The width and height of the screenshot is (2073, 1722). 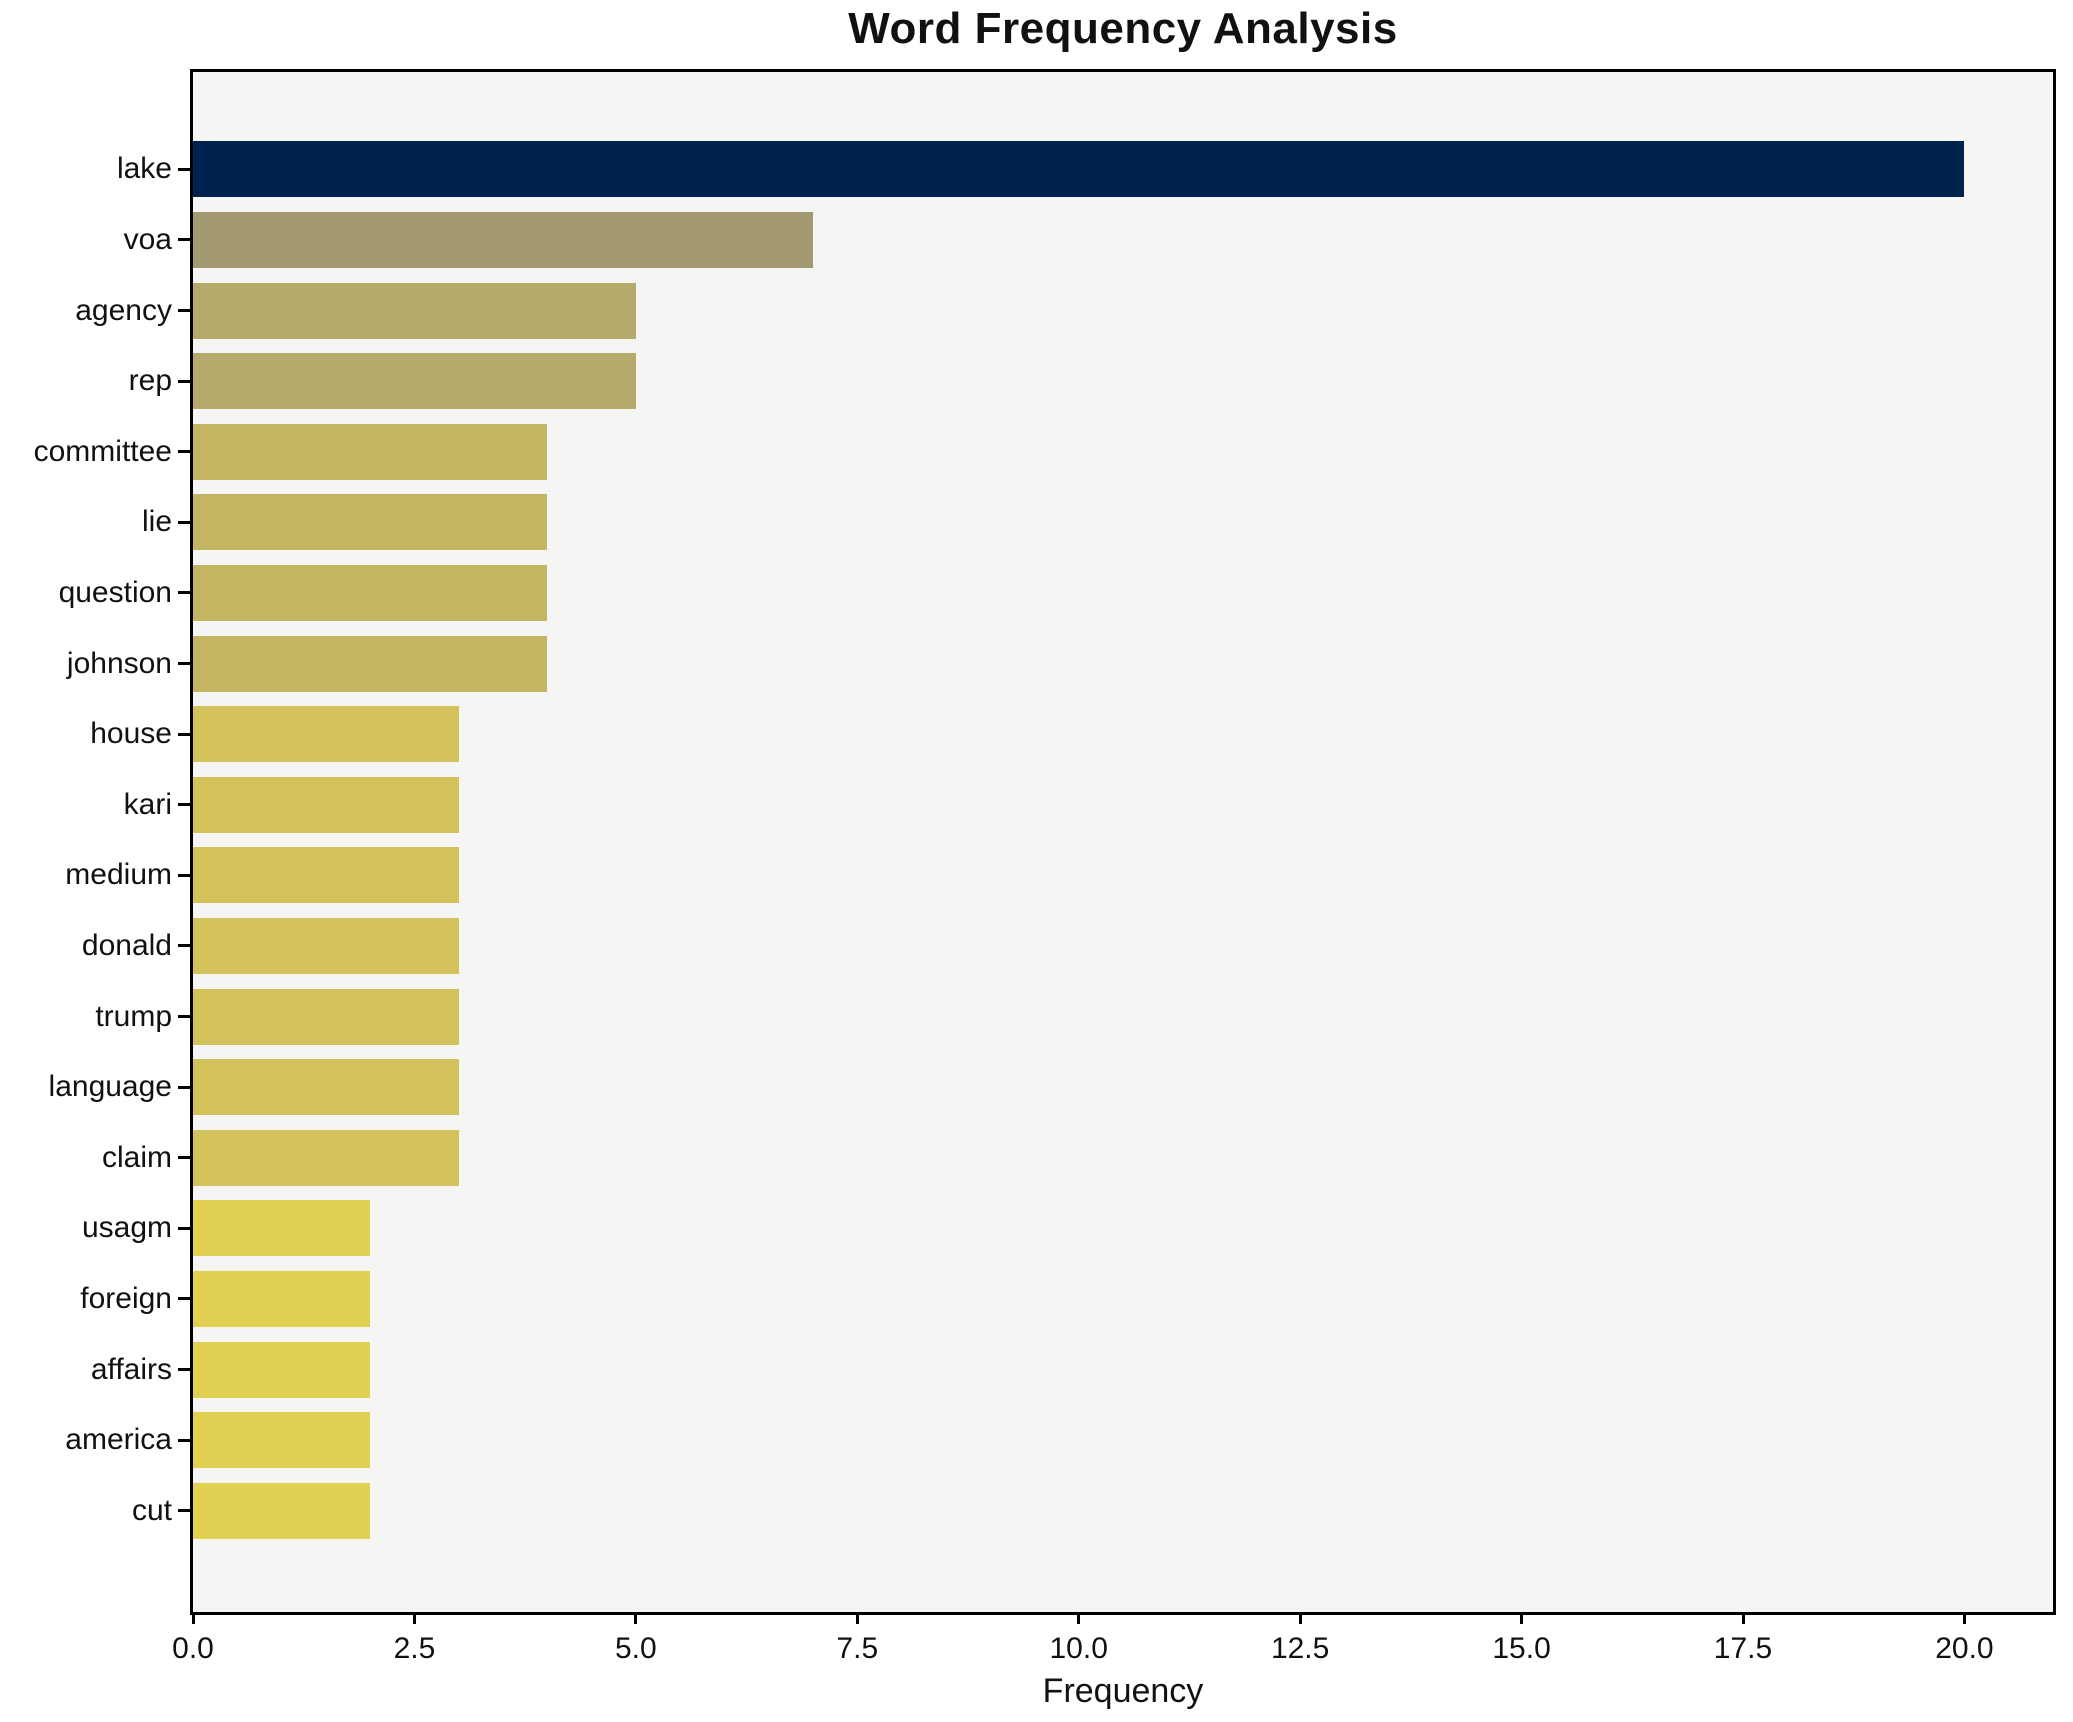 I want to click on x-tick-label: 15.0, so click(x=1521, y=1648).